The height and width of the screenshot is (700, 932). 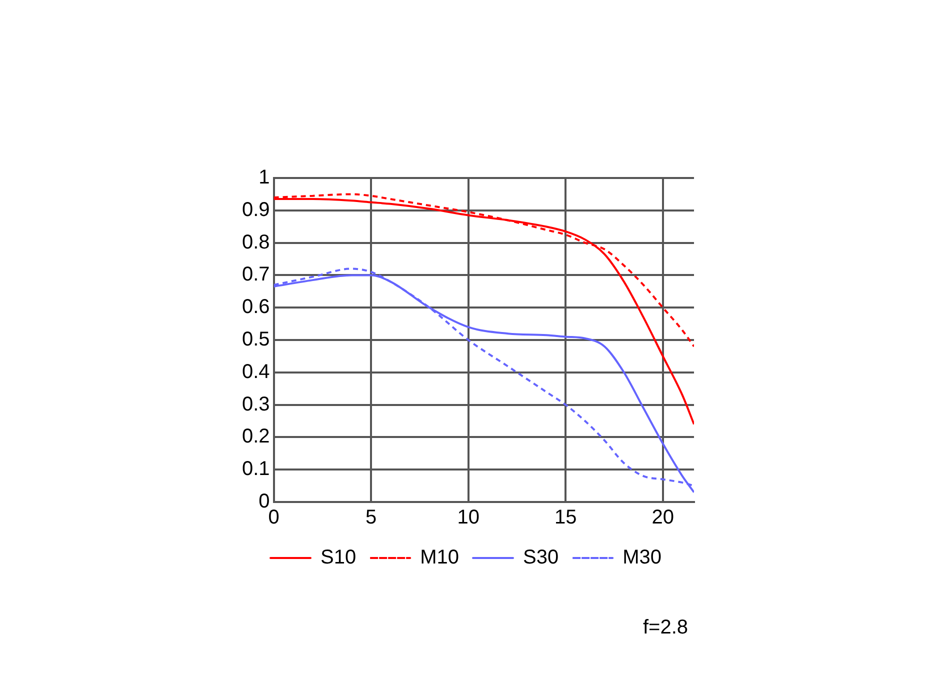 What do you see at coordinates (256, 437) in the screenshot?
I see `y-tick-label: 0.2` at bounding box center [256, 437].